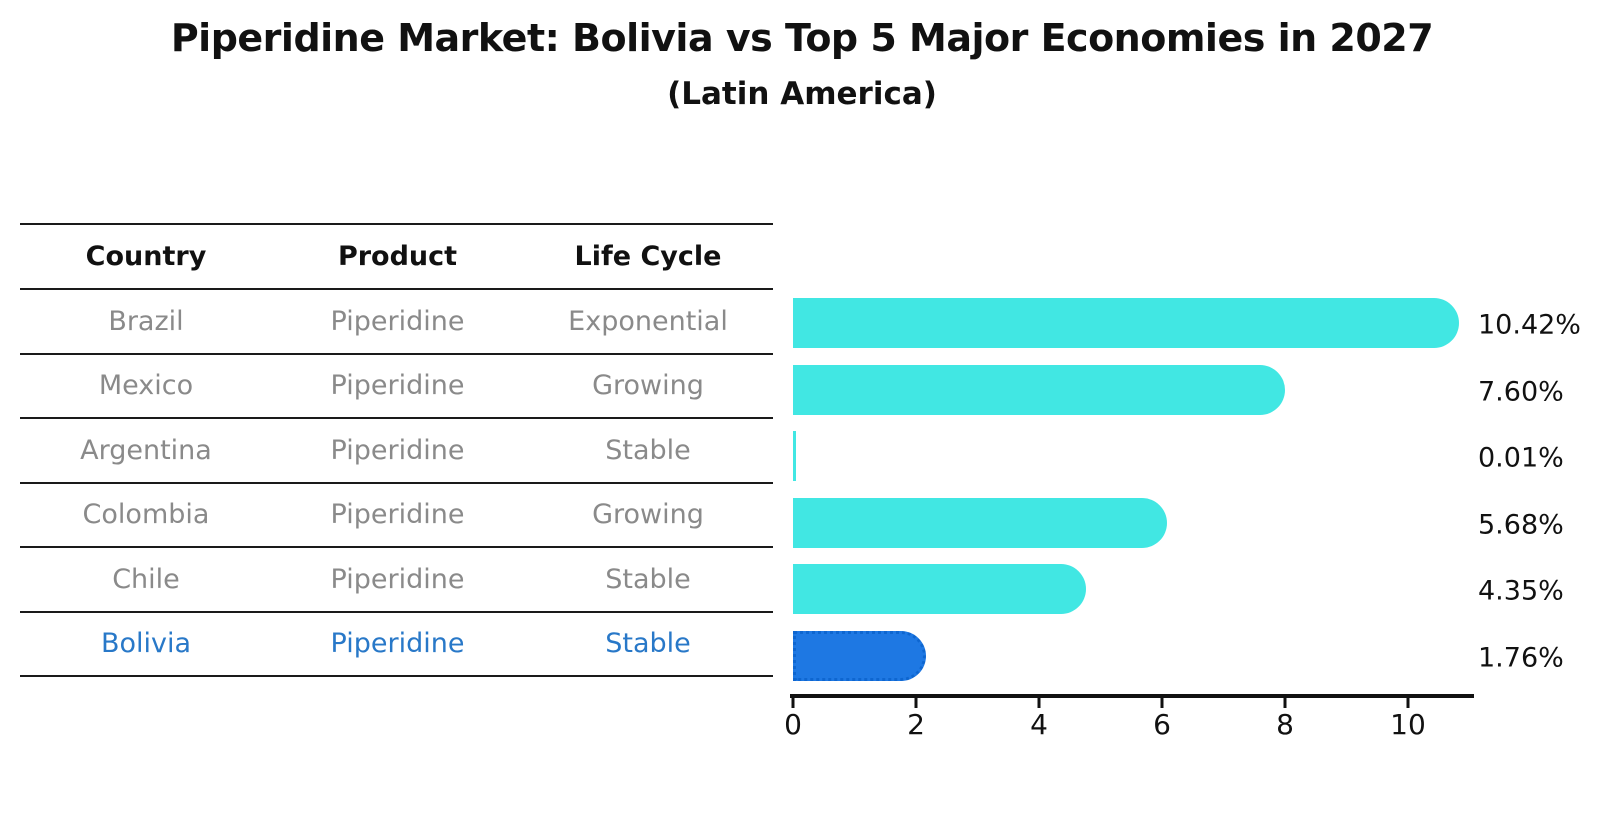  I want to click on bar-brazil, so click(1126, 323).